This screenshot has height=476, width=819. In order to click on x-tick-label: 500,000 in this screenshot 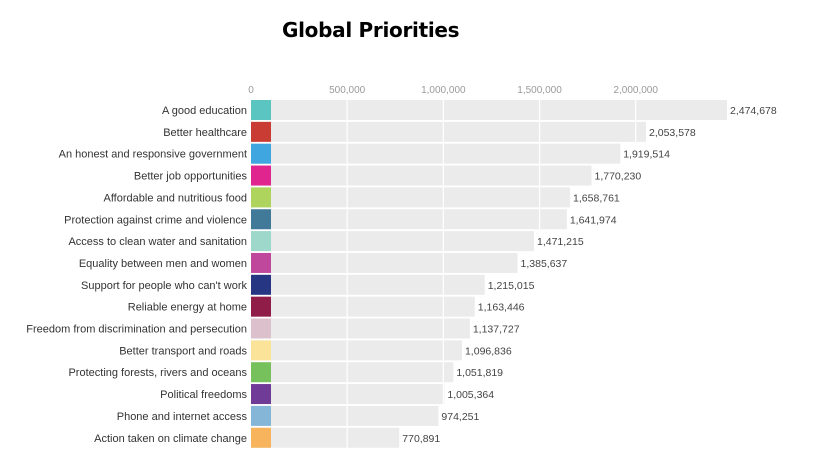, I will do `click(347, 90)`.